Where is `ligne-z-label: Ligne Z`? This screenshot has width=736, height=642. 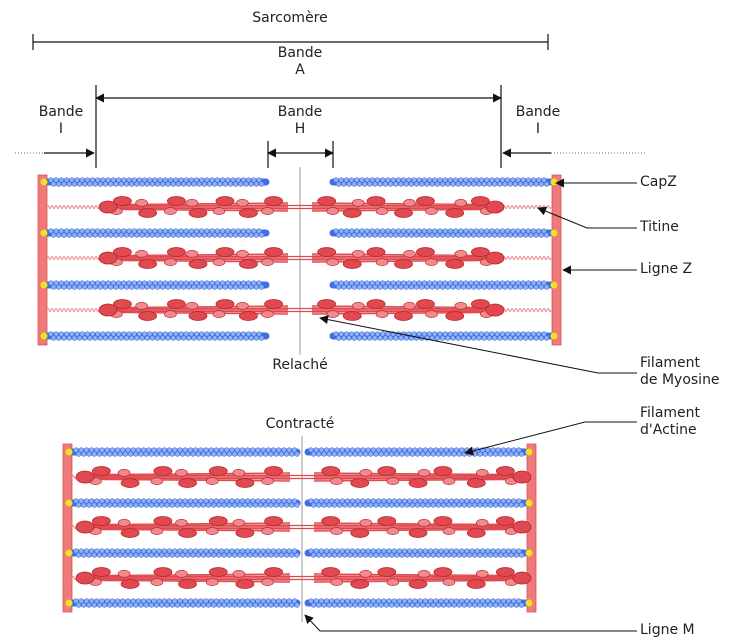
ligne-z-label: Ligne Z is located at coordinates (666, 269).